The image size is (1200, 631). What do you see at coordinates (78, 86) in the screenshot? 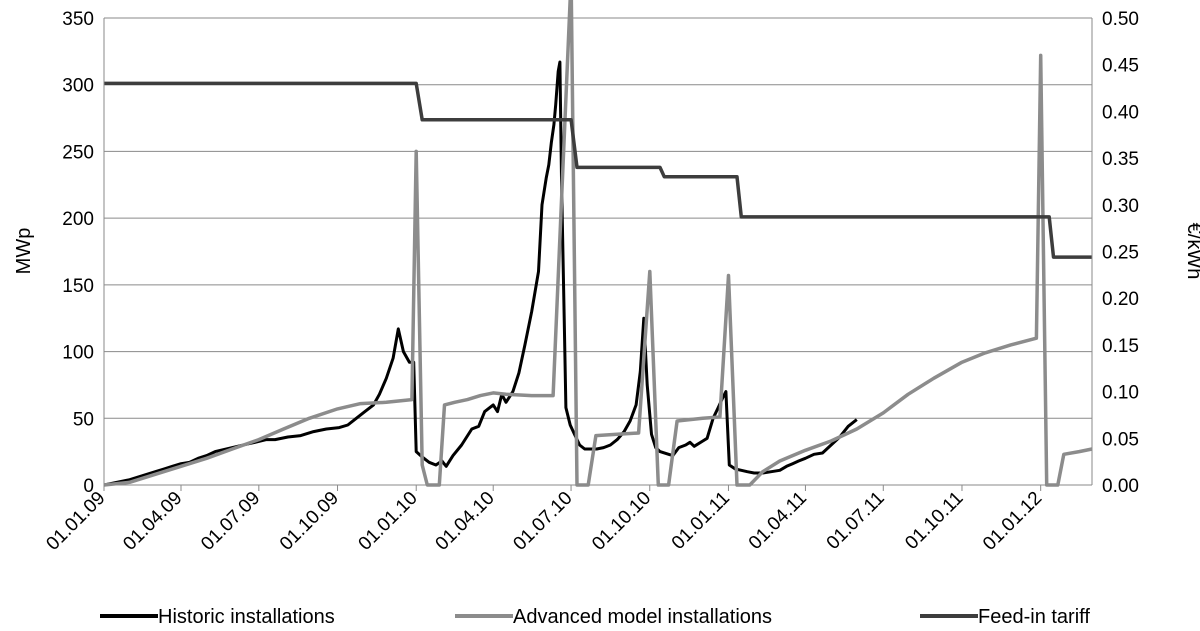
I see `y-tick-label: 300` at bounding box center [78, 86].